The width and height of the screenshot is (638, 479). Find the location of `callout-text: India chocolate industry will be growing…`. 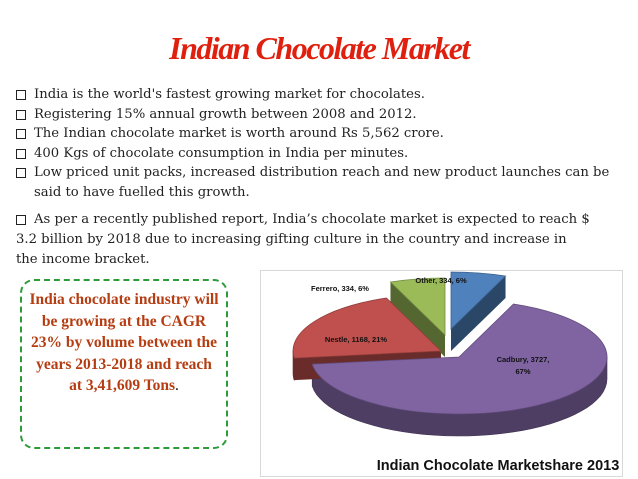

callout-text: India chocolate industry will be growing… is located at coordinates (124, 342).